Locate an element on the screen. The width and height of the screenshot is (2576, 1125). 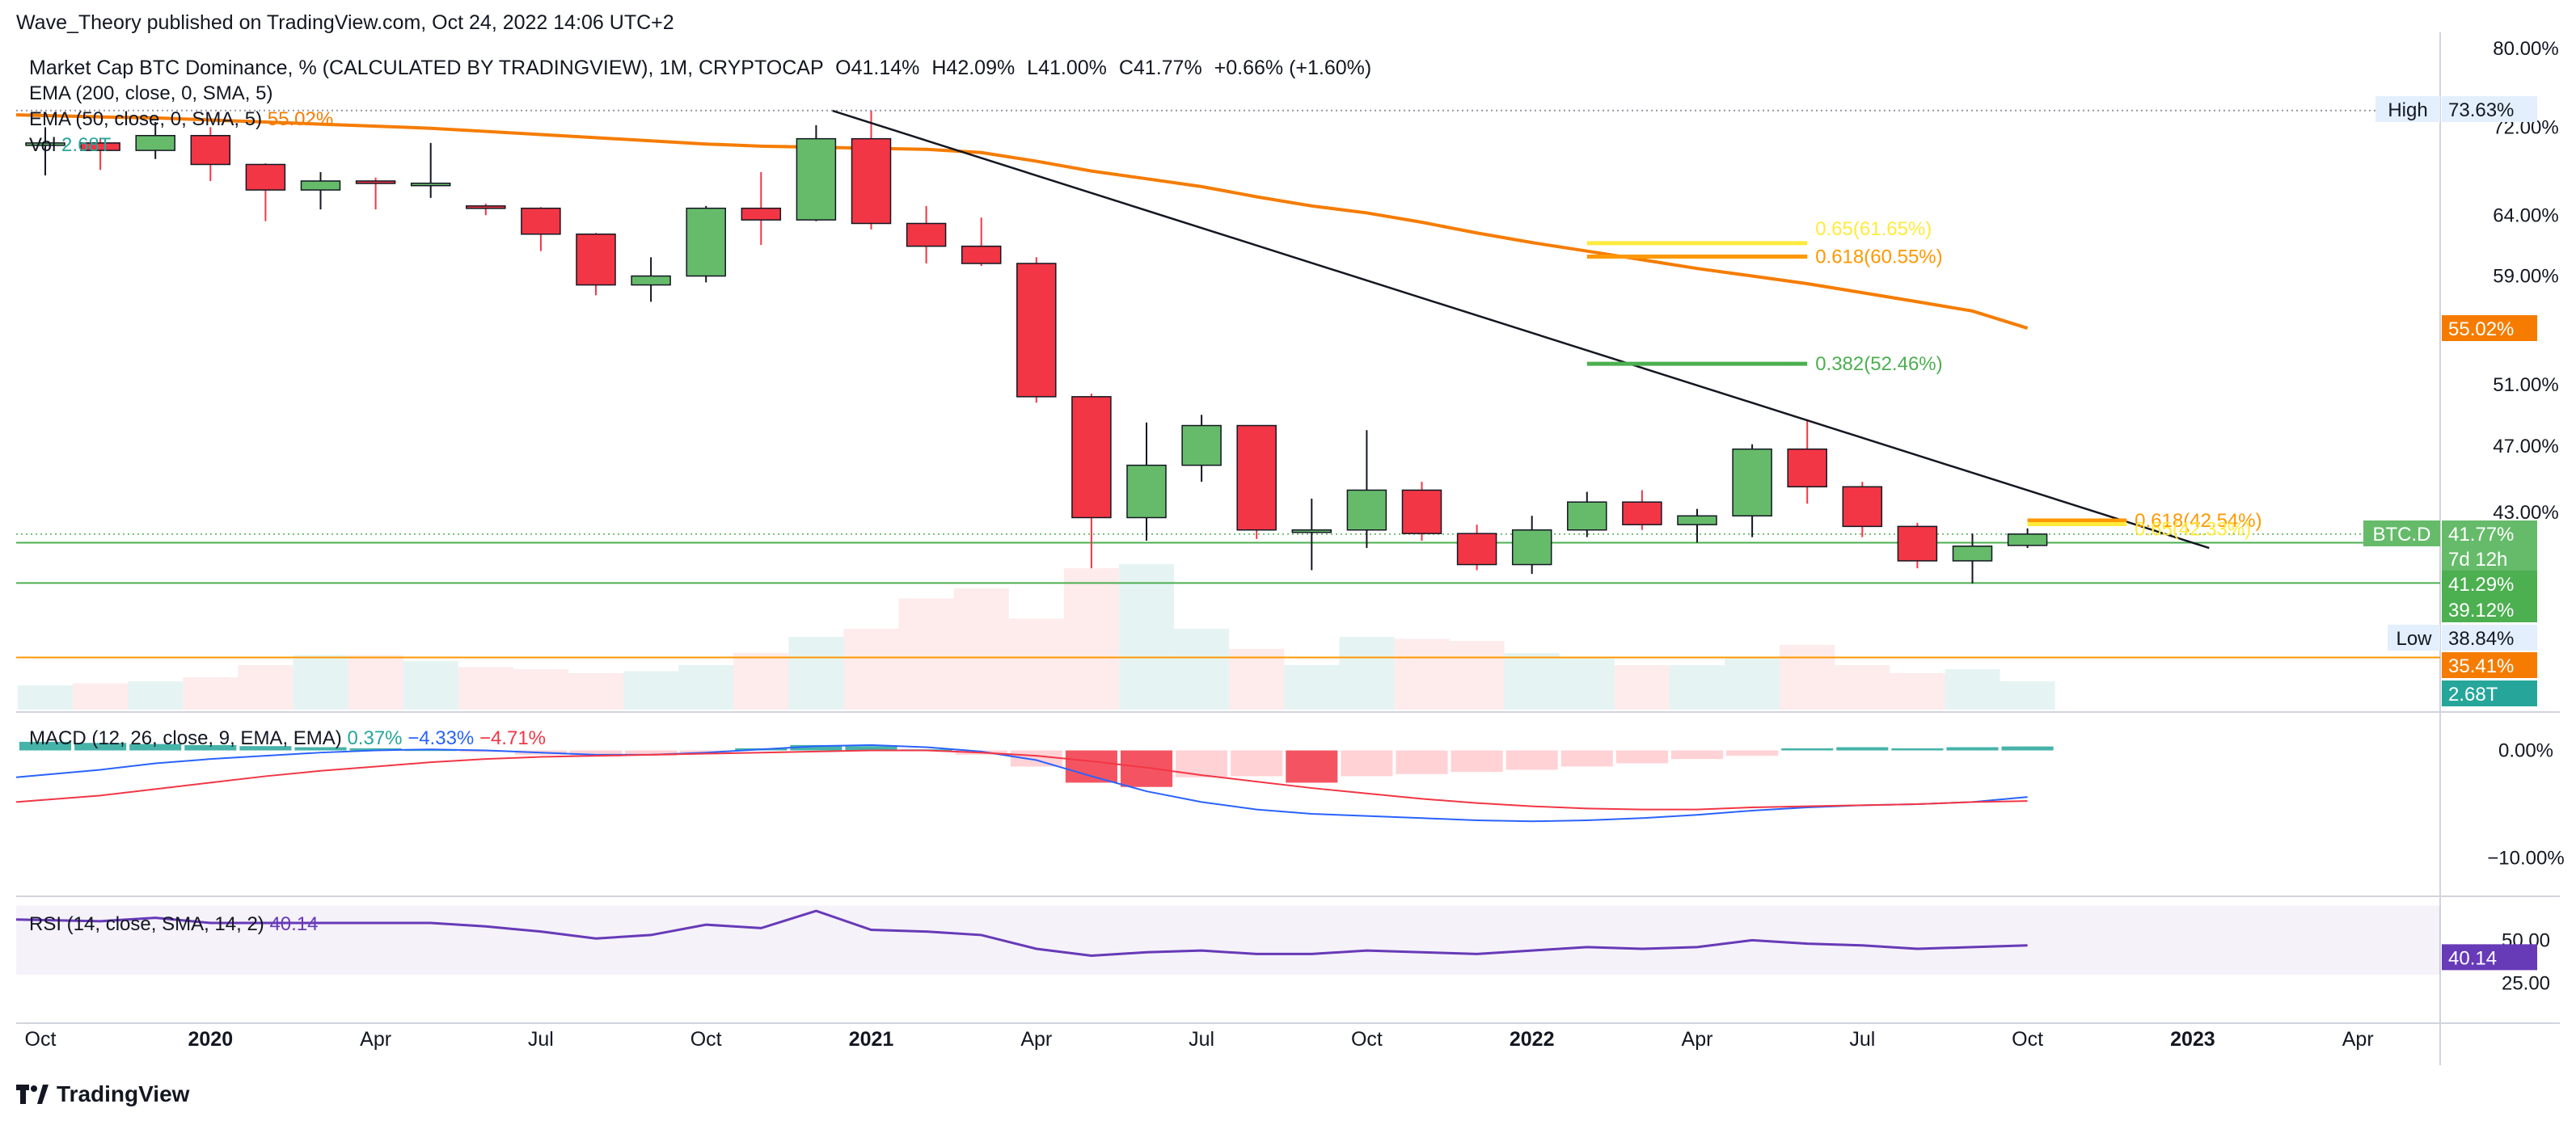
legend-rsi: RSI (14, close, SMA, 14, 2) 40.14 is located at coordinates (174, 925).